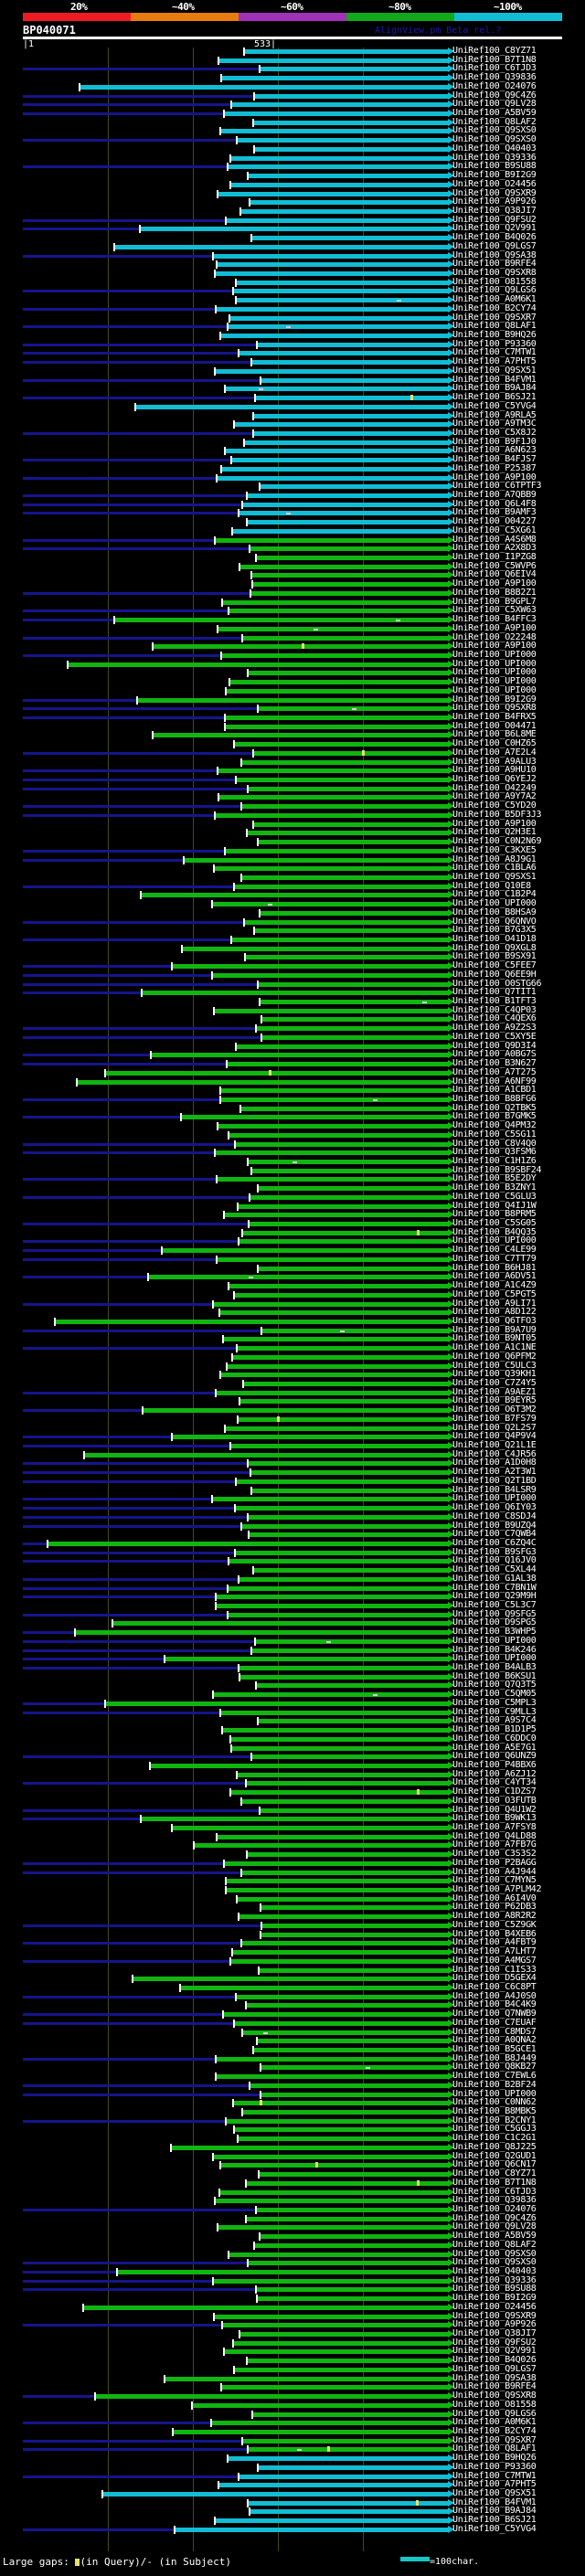  What do you see at coordinates (293, 237) in the screenshot?
I see `table-row: UniRef100_B4Q026` at bounding box center [293, 237].